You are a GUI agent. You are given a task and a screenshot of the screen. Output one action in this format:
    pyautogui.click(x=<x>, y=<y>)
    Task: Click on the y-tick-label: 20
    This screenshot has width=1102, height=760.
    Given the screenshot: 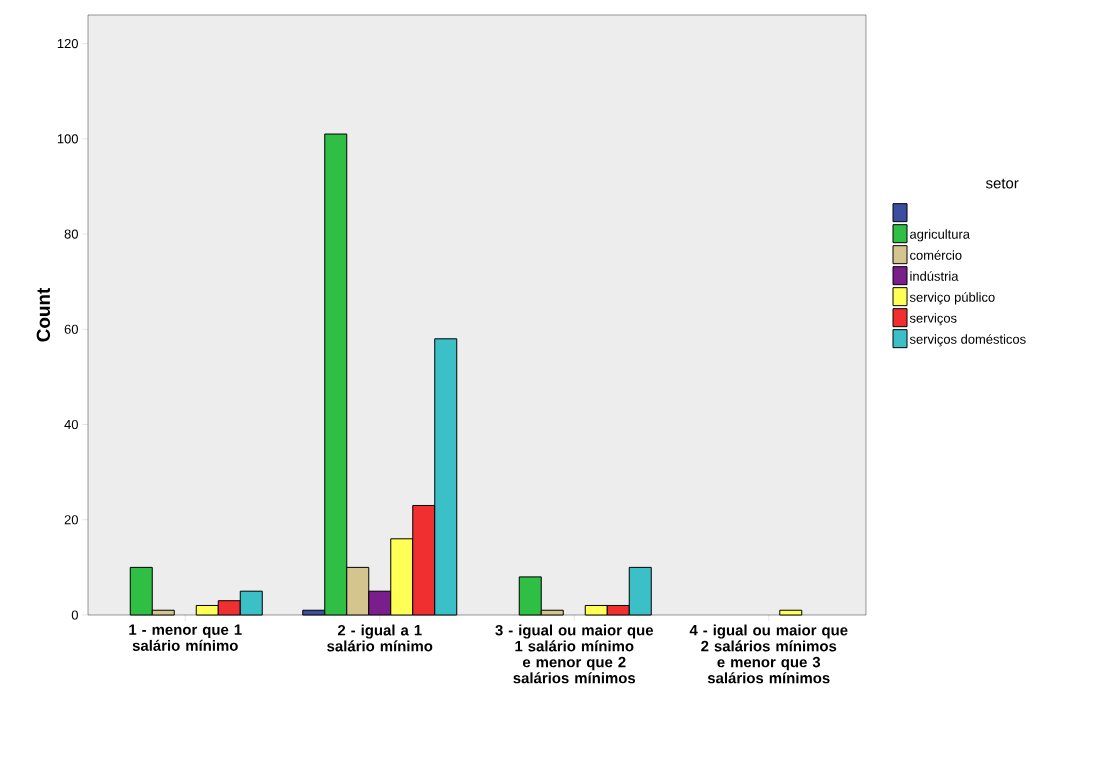 What is the action you would take?
    pyautogui.click(x=71, y=520)
    